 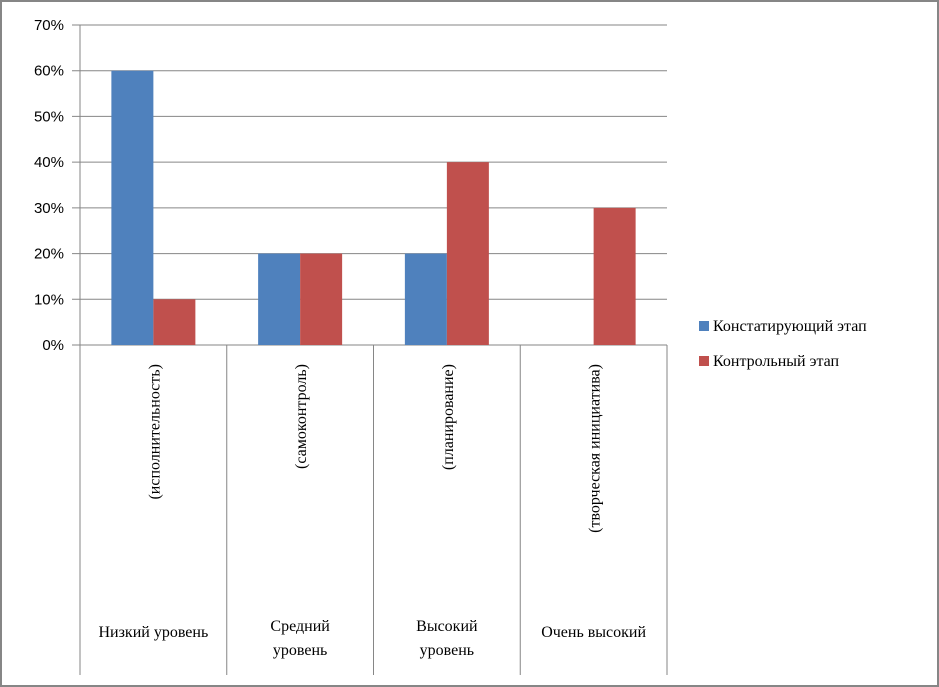 What do you see at coordinates (49, 208) in the screenshot?
I see `y-tick-label: 30%` at bounding box center [49, 208].